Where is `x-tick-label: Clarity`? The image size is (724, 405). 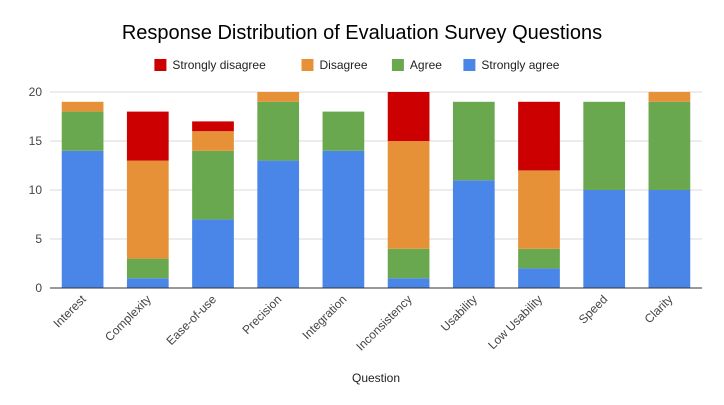 x-tick-label: Clarity is located at coordinates (659, 309).